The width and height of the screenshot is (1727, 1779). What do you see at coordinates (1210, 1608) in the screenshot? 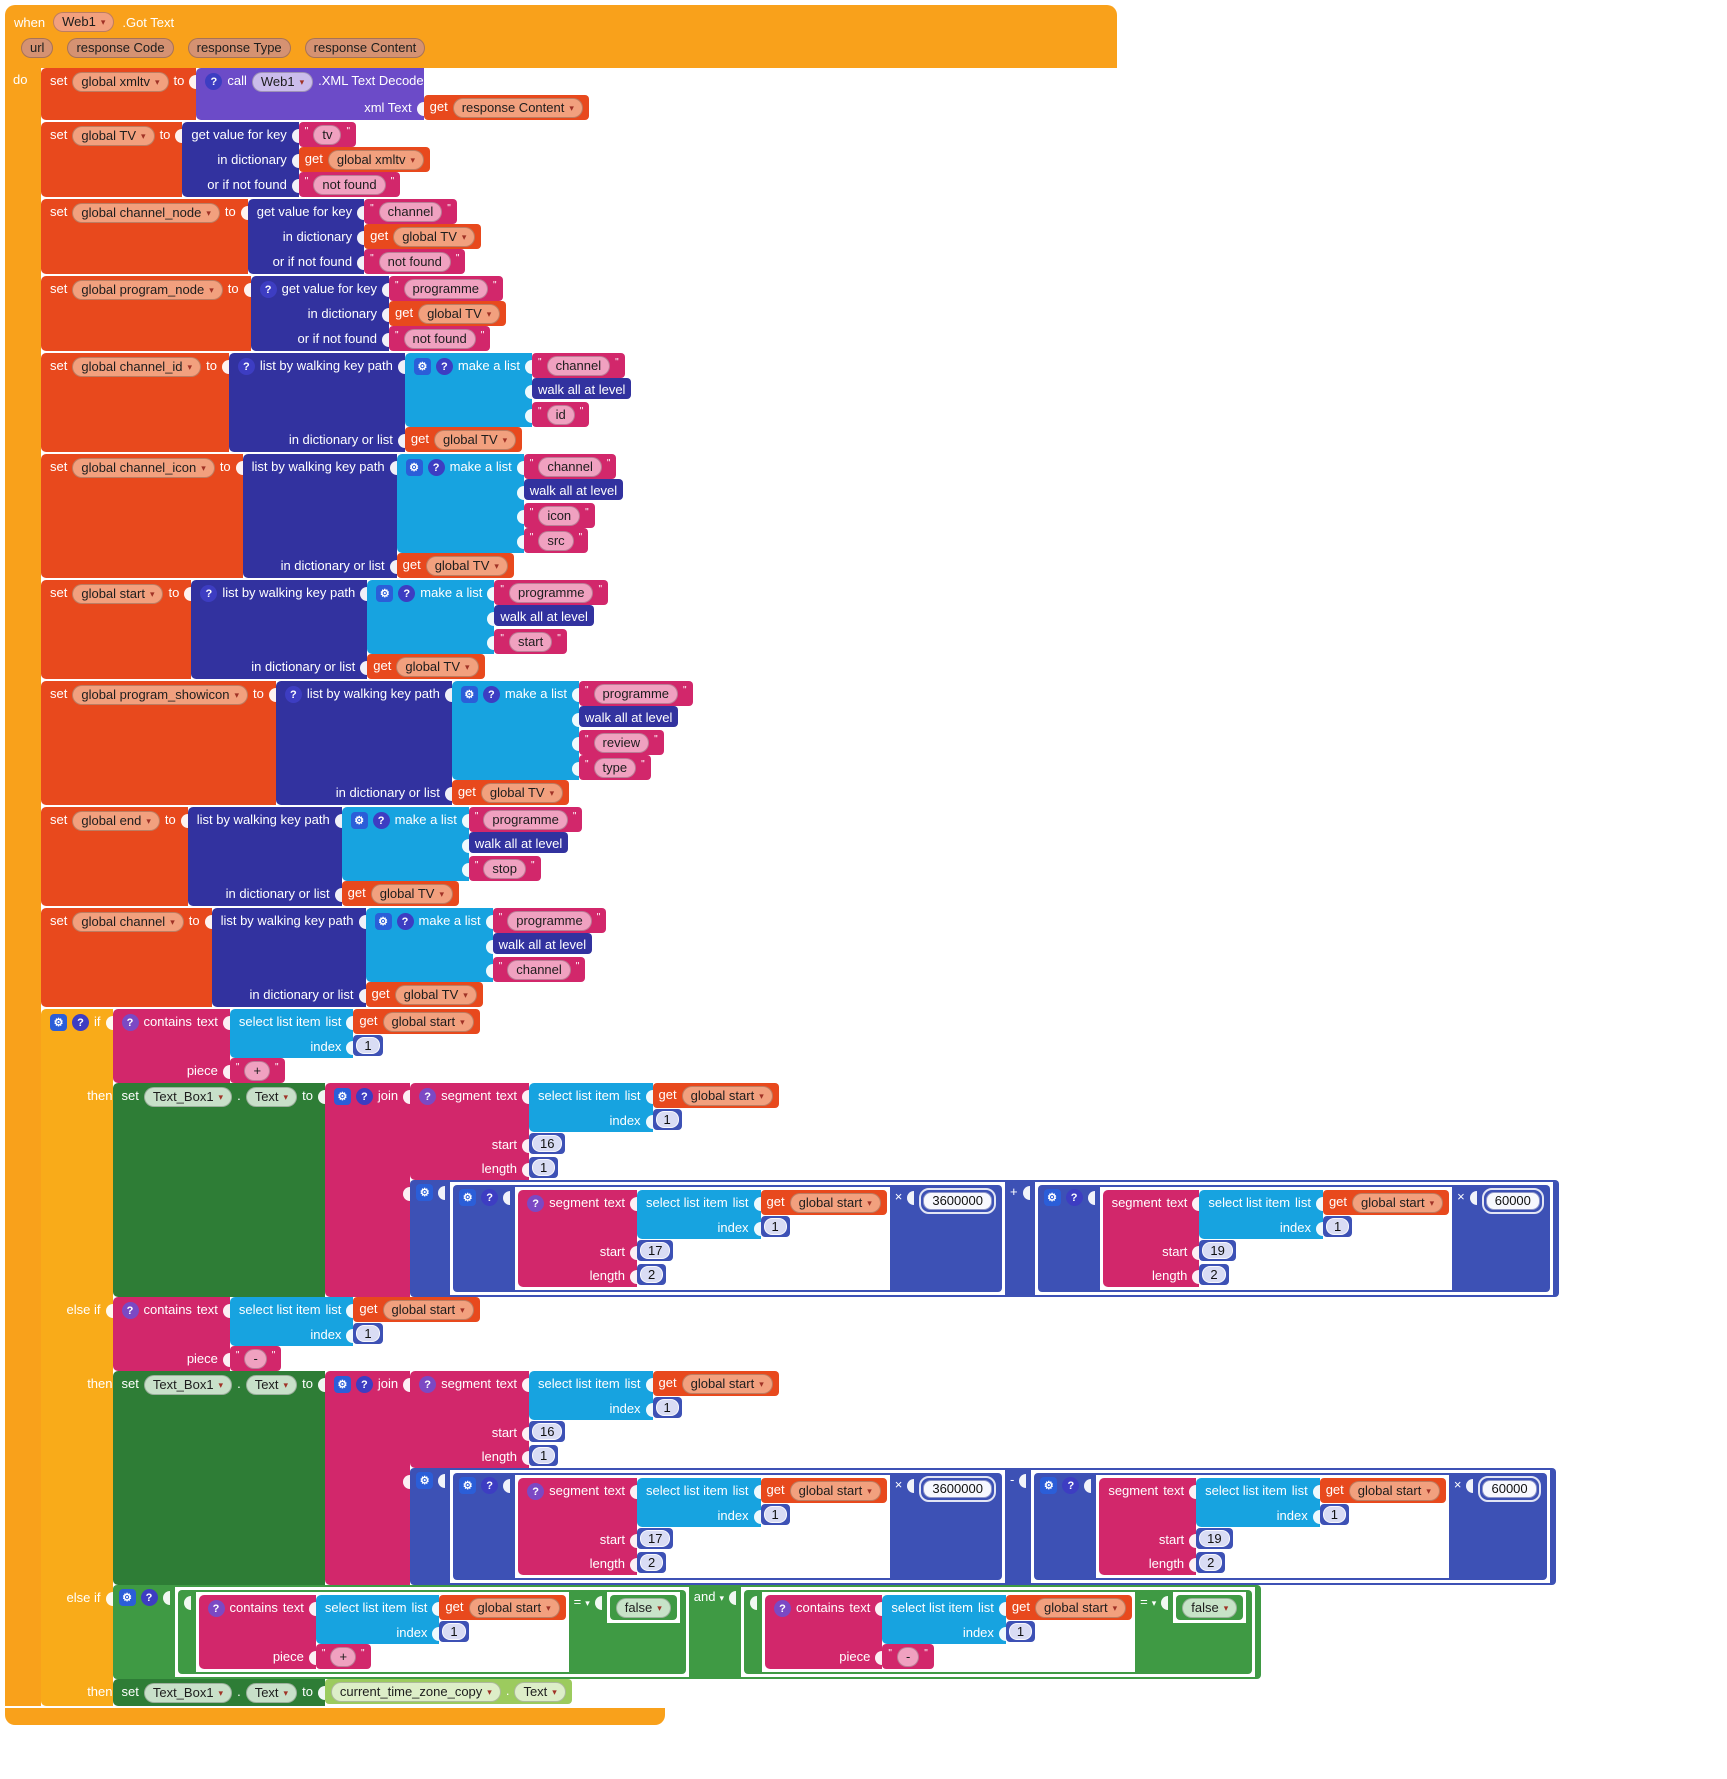
I see `dropdown-chip: false ▾` at bounding box center [1210, 1608].